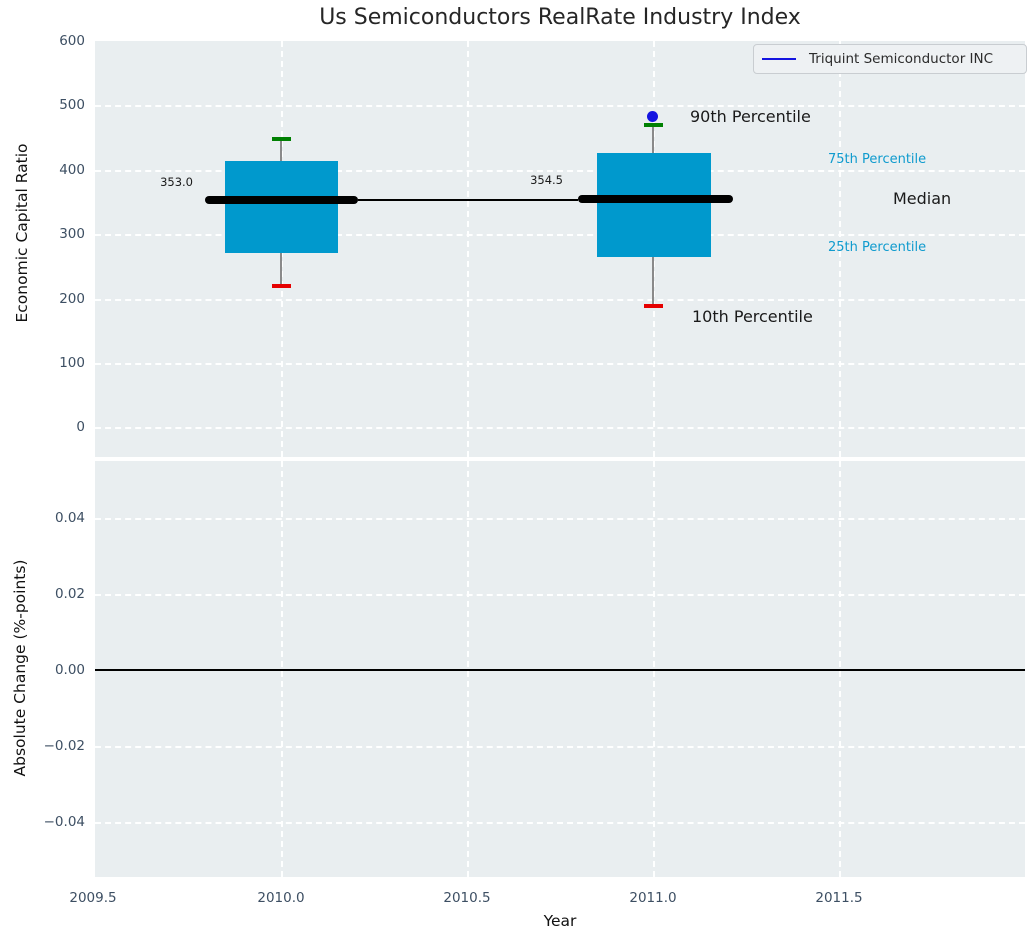  What do you see at coordinates (72, 105) in the screenshot?
I see `y-tick-500: 500` at bounding box center [72, 105].